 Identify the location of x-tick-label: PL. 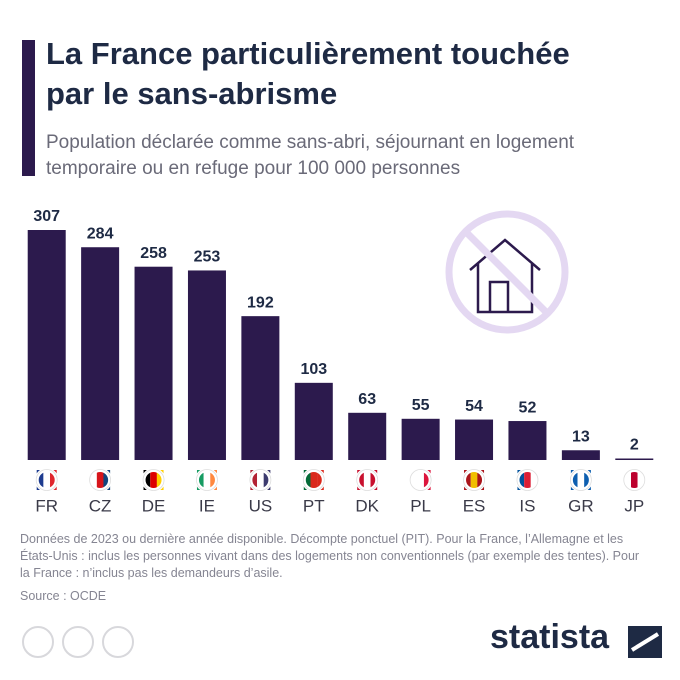
(420, 505).